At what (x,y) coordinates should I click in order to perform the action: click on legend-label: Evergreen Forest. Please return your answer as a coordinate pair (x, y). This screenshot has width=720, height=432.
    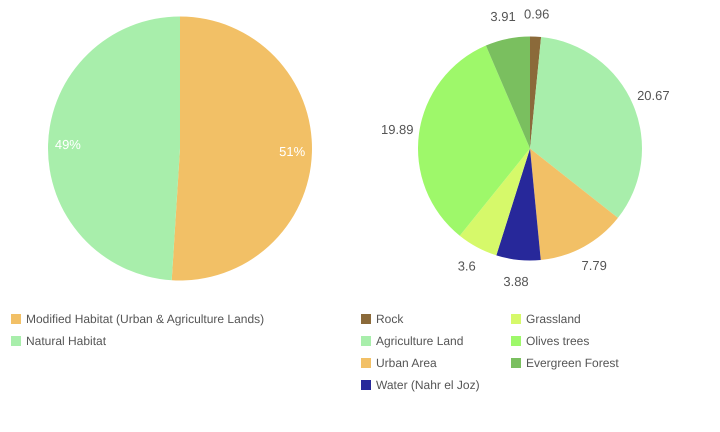
    Looking at the image, I should click on (573, 363).